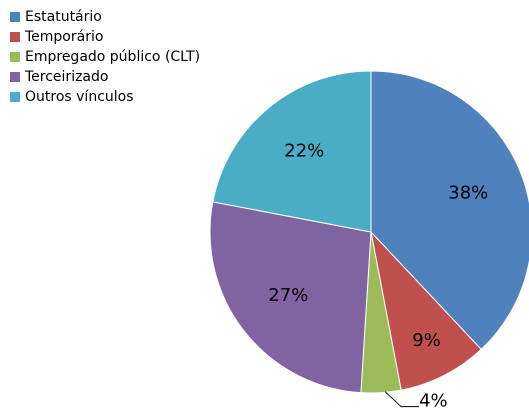 Image resolution: width=529 pixels, height=410 pixels. What do you see at coordinates (402, 399) in the screenshot?
I see `leader-line` at bounding box center [402, 399].